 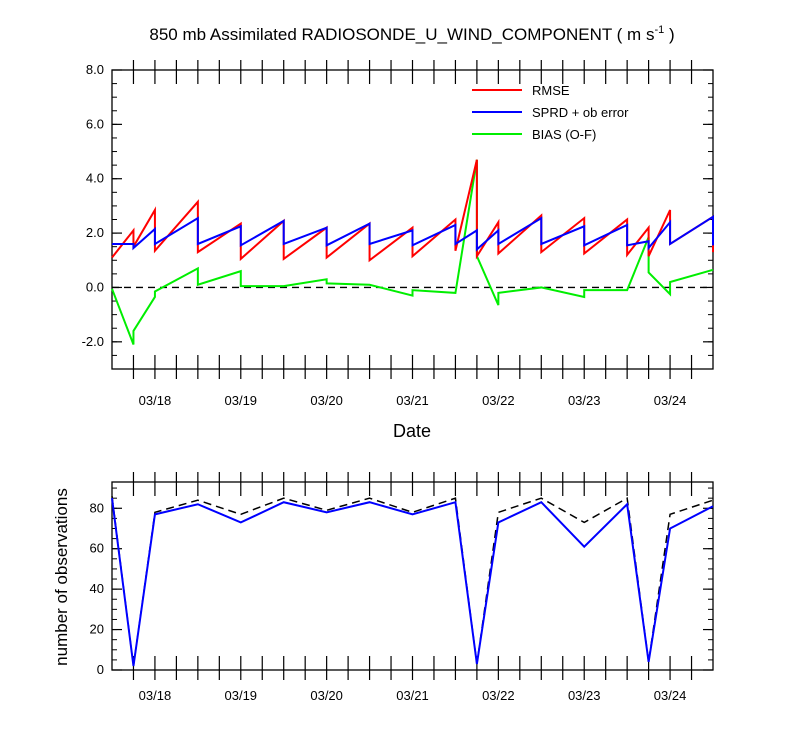 What do you see at coordinates (97, 588) in the screenshot?
I see `bottom-y-tick-label: 40` at bounding box center [97, 588].